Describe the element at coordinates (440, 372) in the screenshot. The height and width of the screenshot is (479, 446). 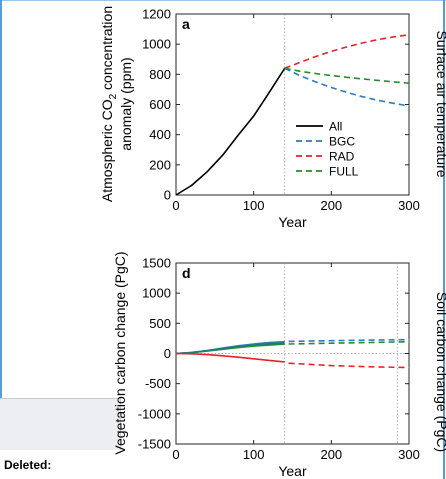
I see `panel-d-right-axis-label: Soil carbon change (PgC)` at that location.